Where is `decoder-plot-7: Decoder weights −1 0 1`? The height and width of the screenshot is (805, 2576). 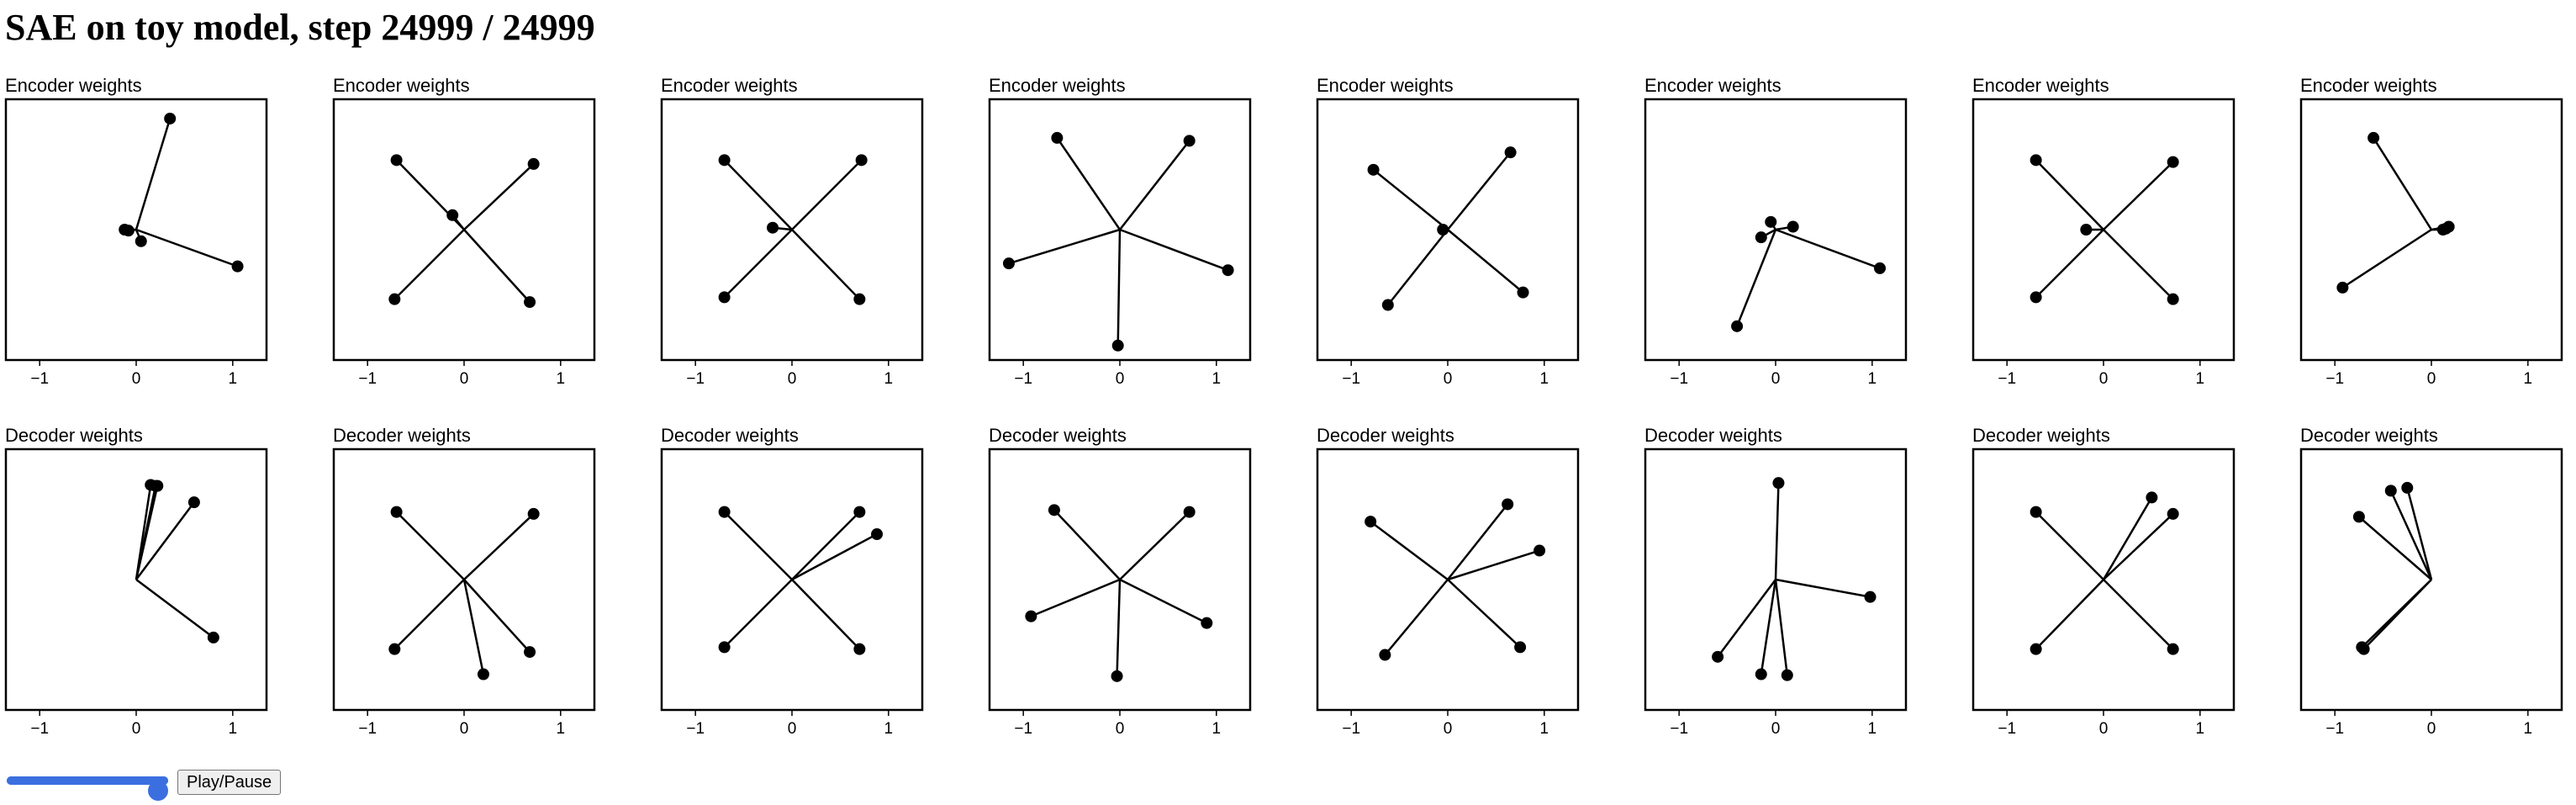
decoder-plot-7: Decoder weights −1 0 1 is located at coordinates (2106, 583).